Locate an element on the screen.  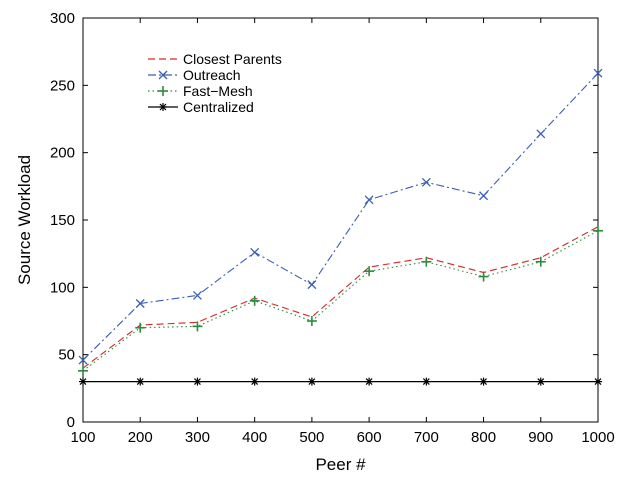
x-tick-label: 400 is located at coordinates (254, 437).